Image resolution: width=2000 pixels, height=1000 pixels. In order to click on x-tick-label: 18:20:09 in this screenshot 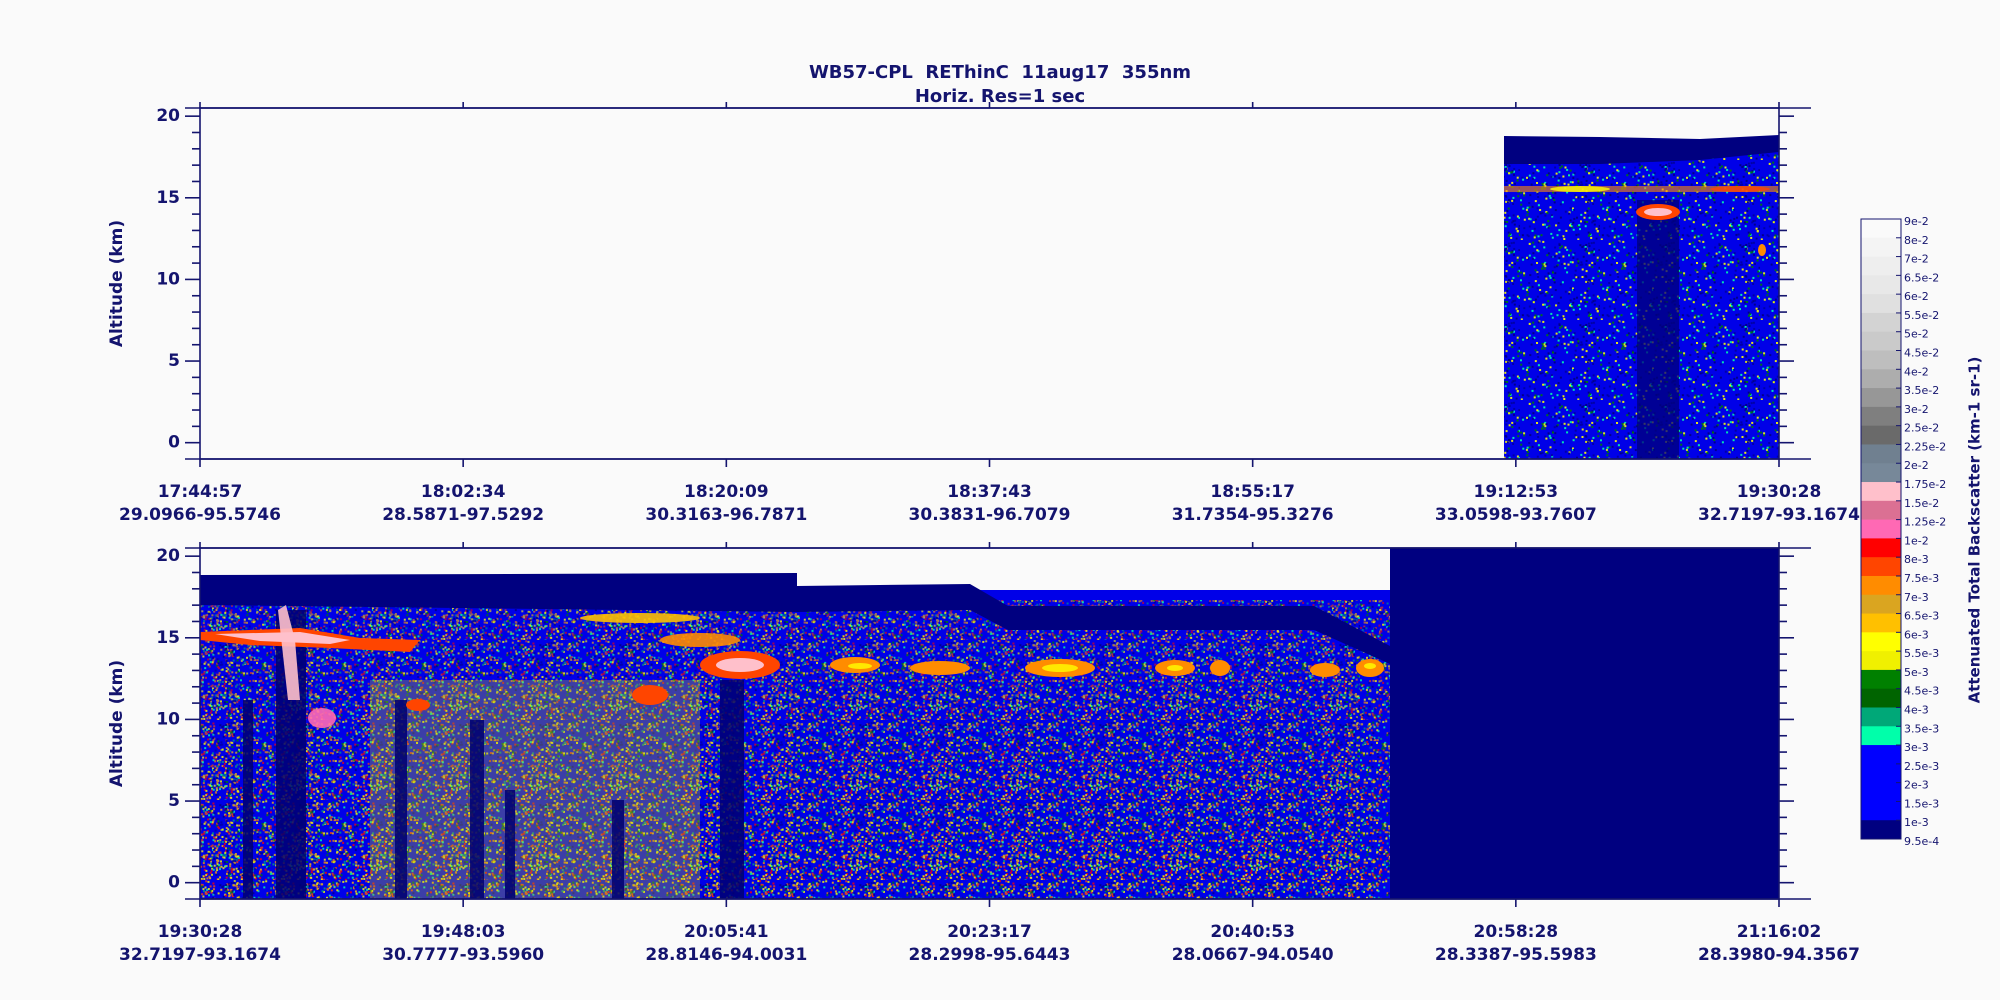, I will do `click(726, 492)`.